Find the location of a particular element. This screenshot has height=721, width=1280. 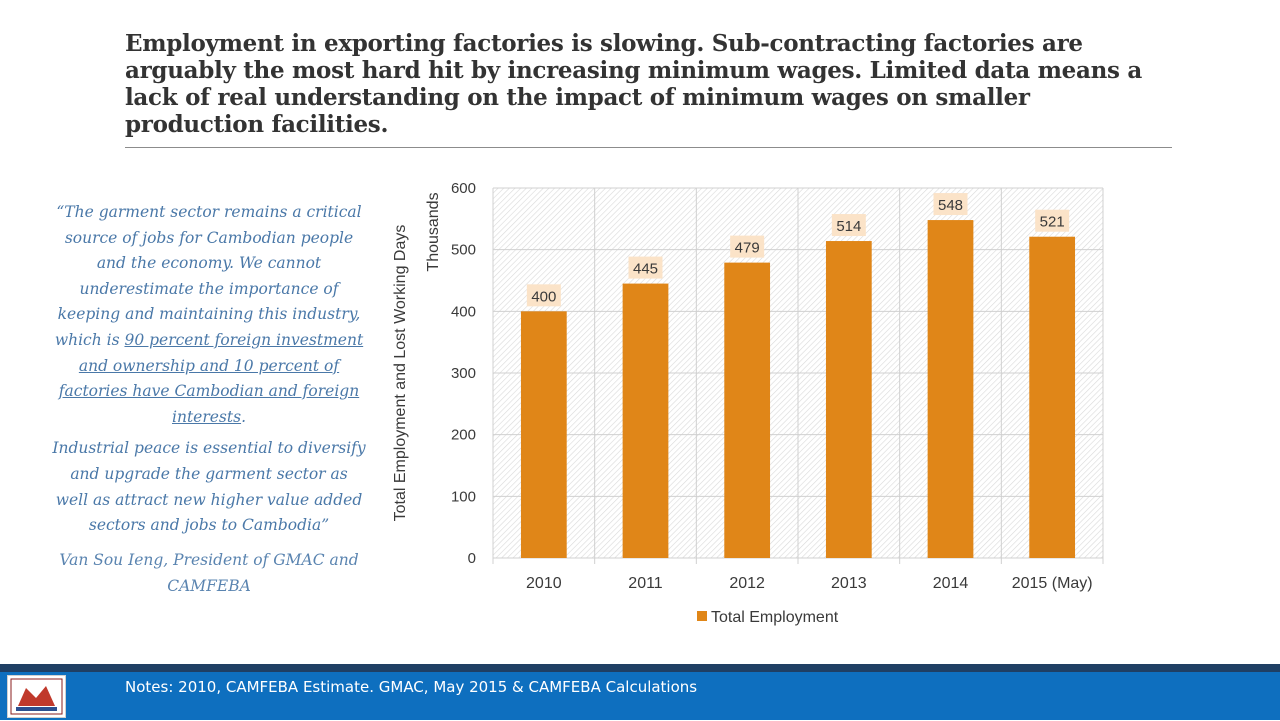

title-divider is located at coordinates (648, 147).